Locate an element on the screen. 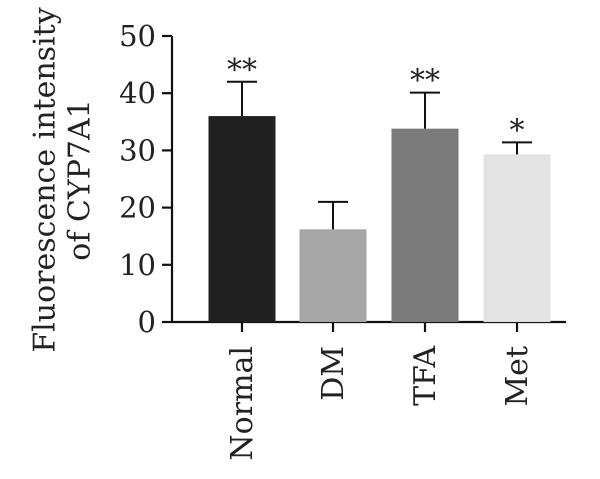 The height and width of the screenshot is (479, 600). category-labels: Normal DM TFA Met is located at coordinates (380, 403).